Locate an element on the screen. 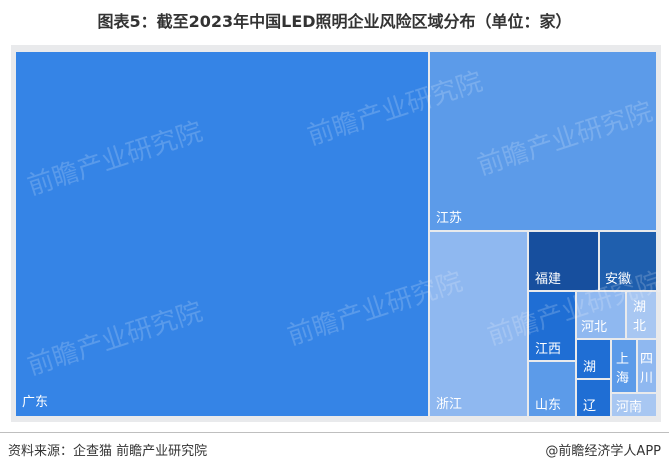 The width and height of the screenshot is (669, 469). treemap-rect-shandong is located at coordinates (552, 389).